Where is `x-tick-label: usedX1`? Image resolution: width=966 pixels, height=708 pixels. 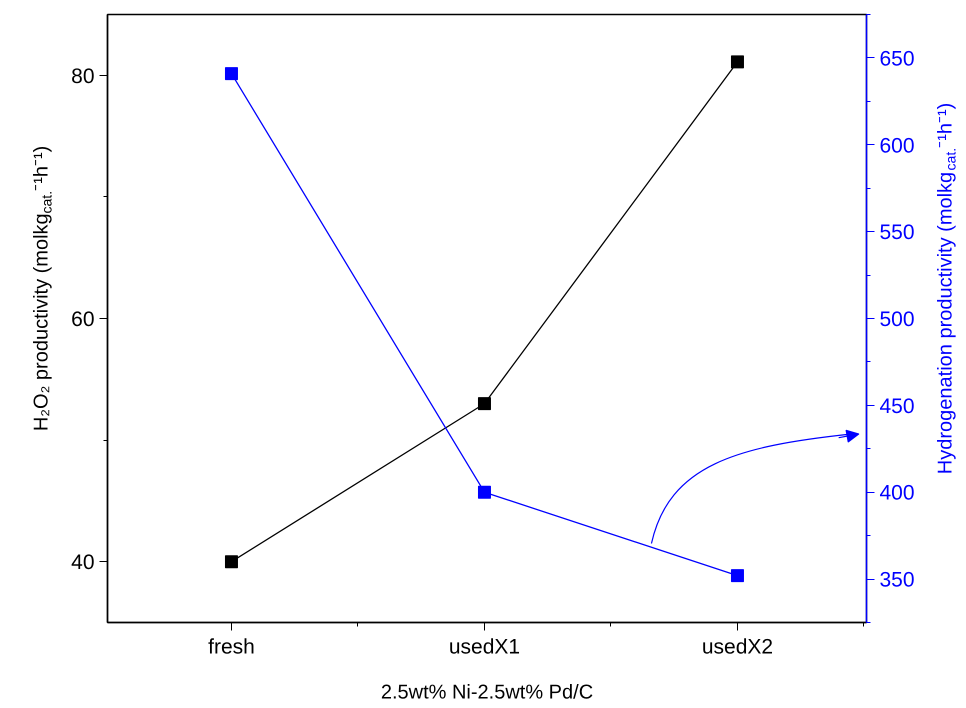 x-tick-label: usedX1 is located at coordinates (484, 647).